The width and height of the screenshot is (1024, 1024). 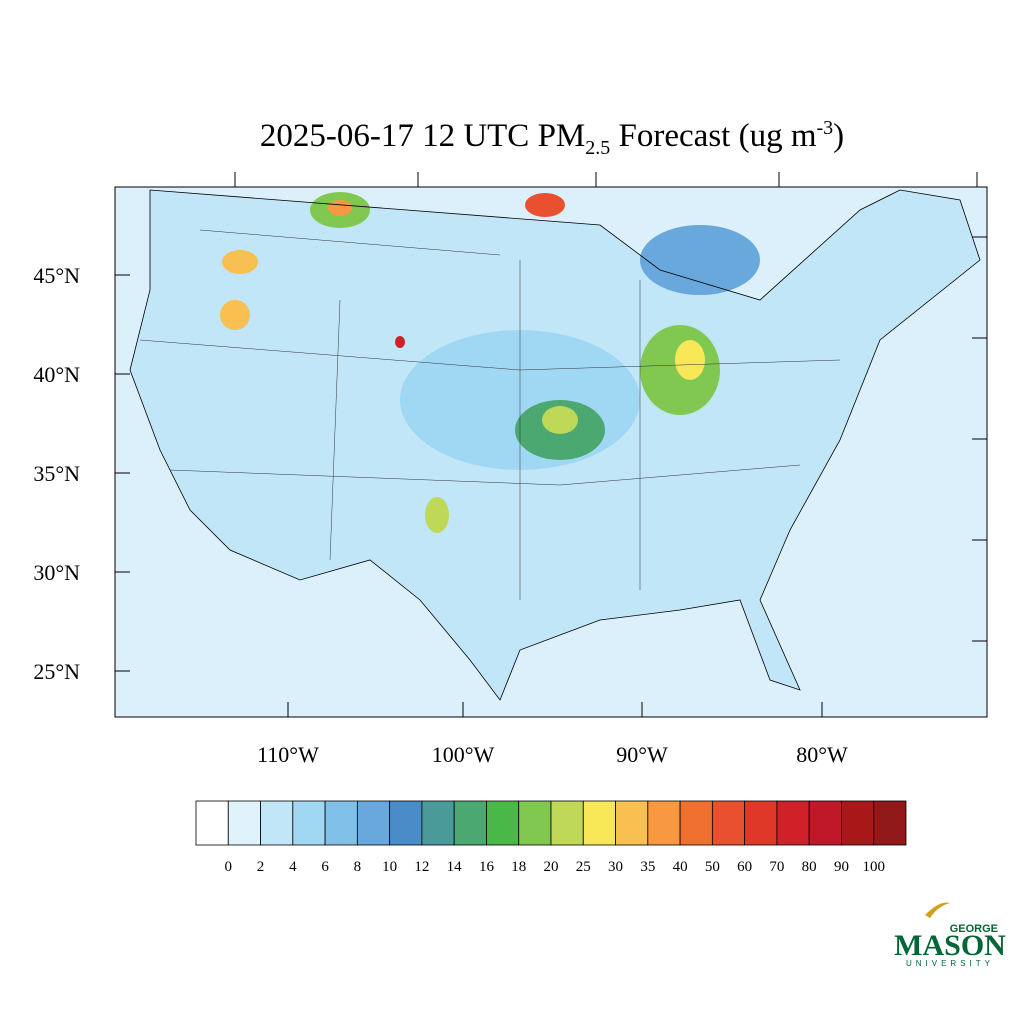 What do you see at coordinates (389, 867) in the screenshot?
I see `colorbar-label: 10` at bounding box center [389, 867].